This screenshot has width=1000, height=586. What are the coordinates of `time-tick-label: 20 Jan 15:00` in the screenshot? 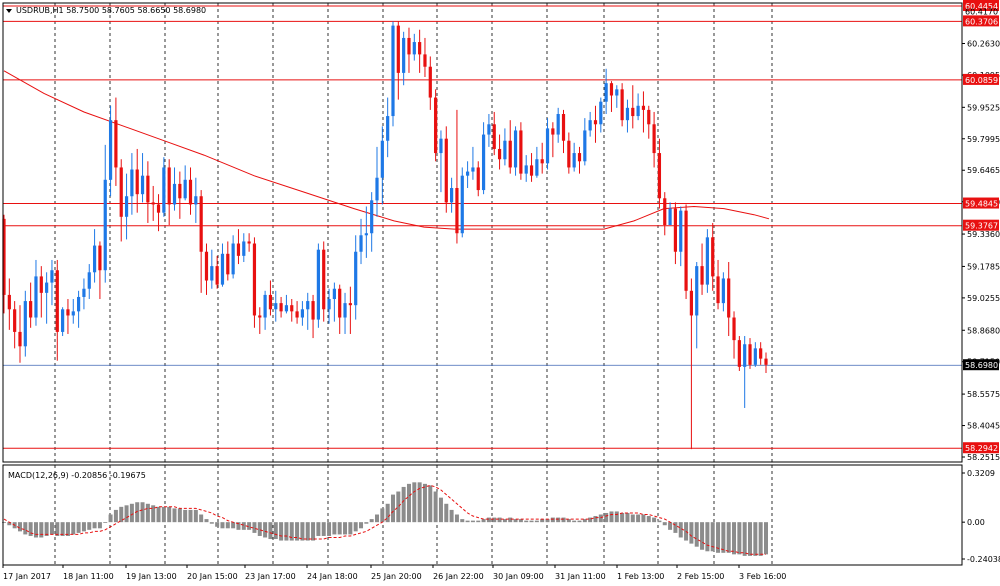 It's located at (212, 576).